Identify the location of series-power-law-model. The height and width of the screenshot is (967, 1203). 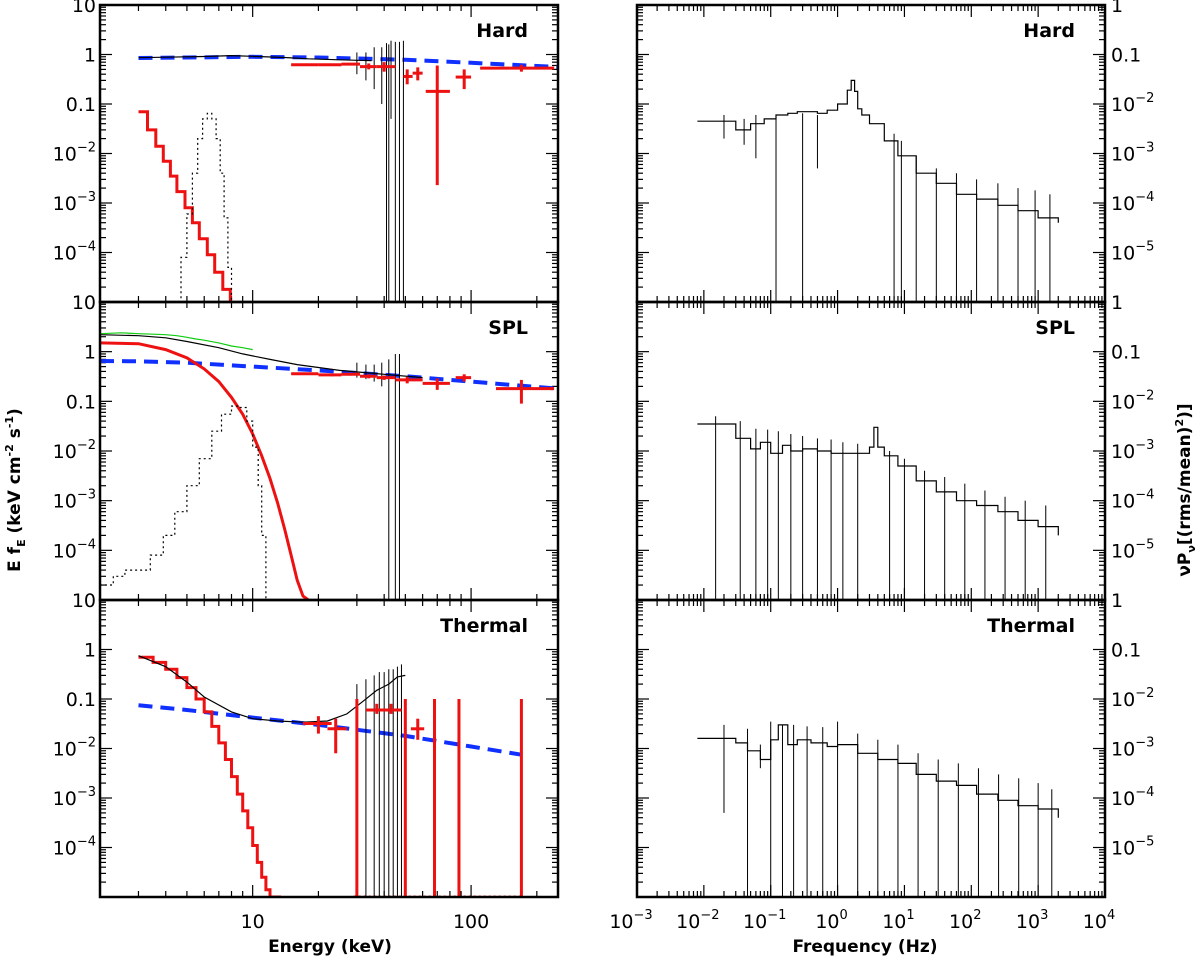
(348, 61).